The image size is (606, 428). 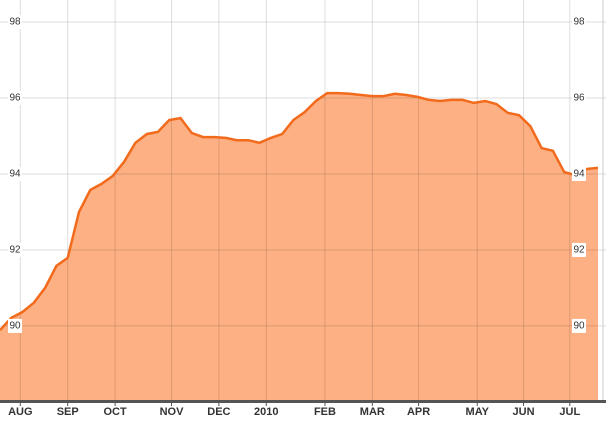 What do you see at coordinates (524, 412) in the screenshot?
I see `x-tick-label: JUN` at bounding box center [524, 412].